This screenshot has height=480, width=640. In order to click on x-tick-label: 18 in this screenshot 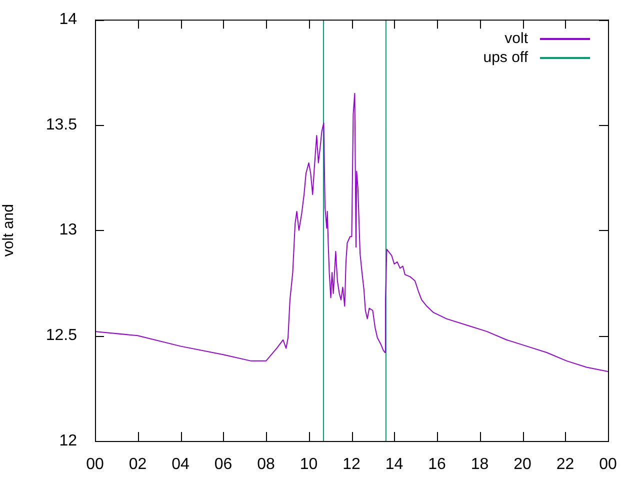, I will do `click(479, 465)`.